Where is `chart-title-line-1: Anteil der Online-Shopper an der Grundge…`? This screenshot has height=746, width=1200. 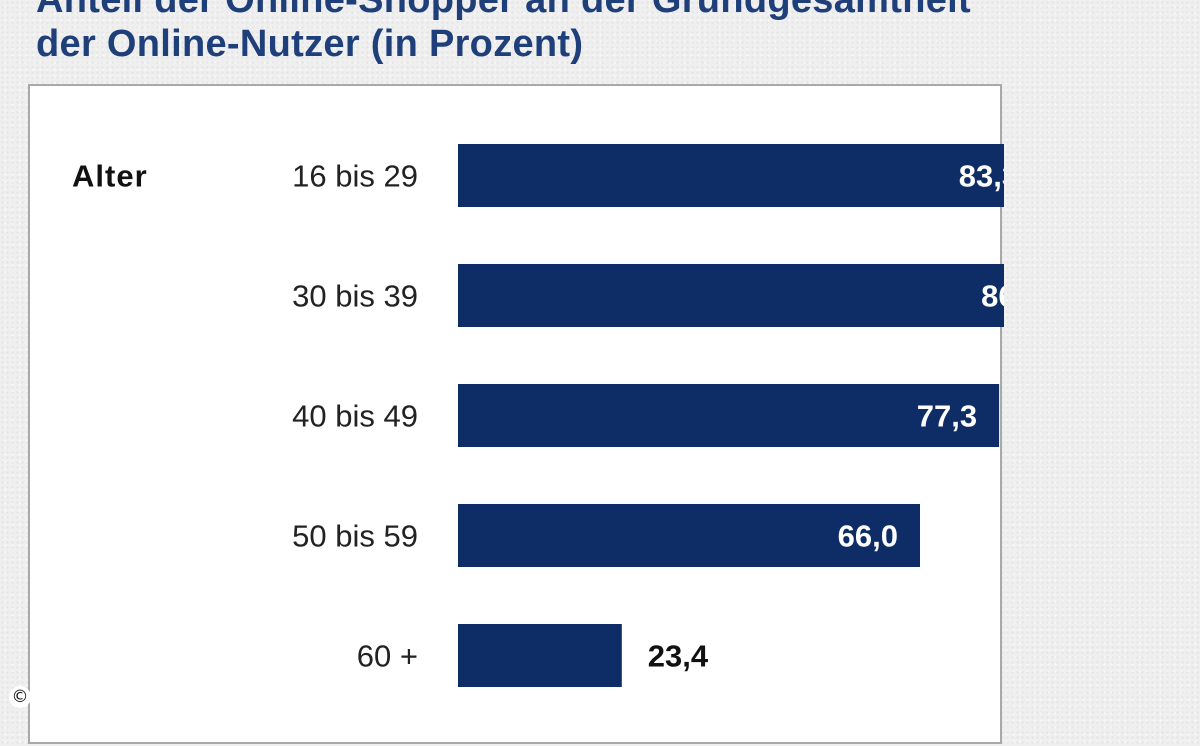 chart-title-line-1: Anteil der Online-Shopper an der Grundge… is located at coordinates (503, 10).